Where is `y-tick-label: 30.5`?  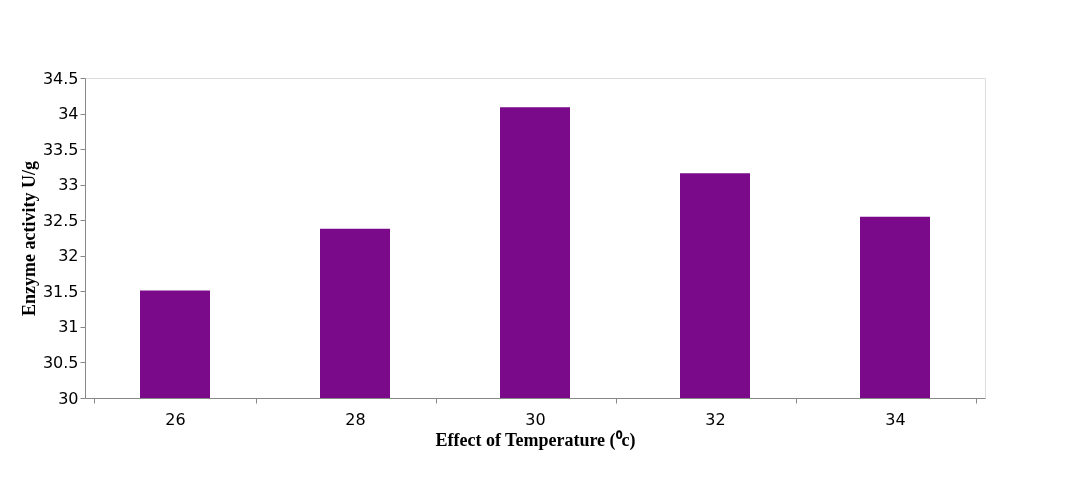
y-tick-label: 30.5 is located at coordinates (60, 362).